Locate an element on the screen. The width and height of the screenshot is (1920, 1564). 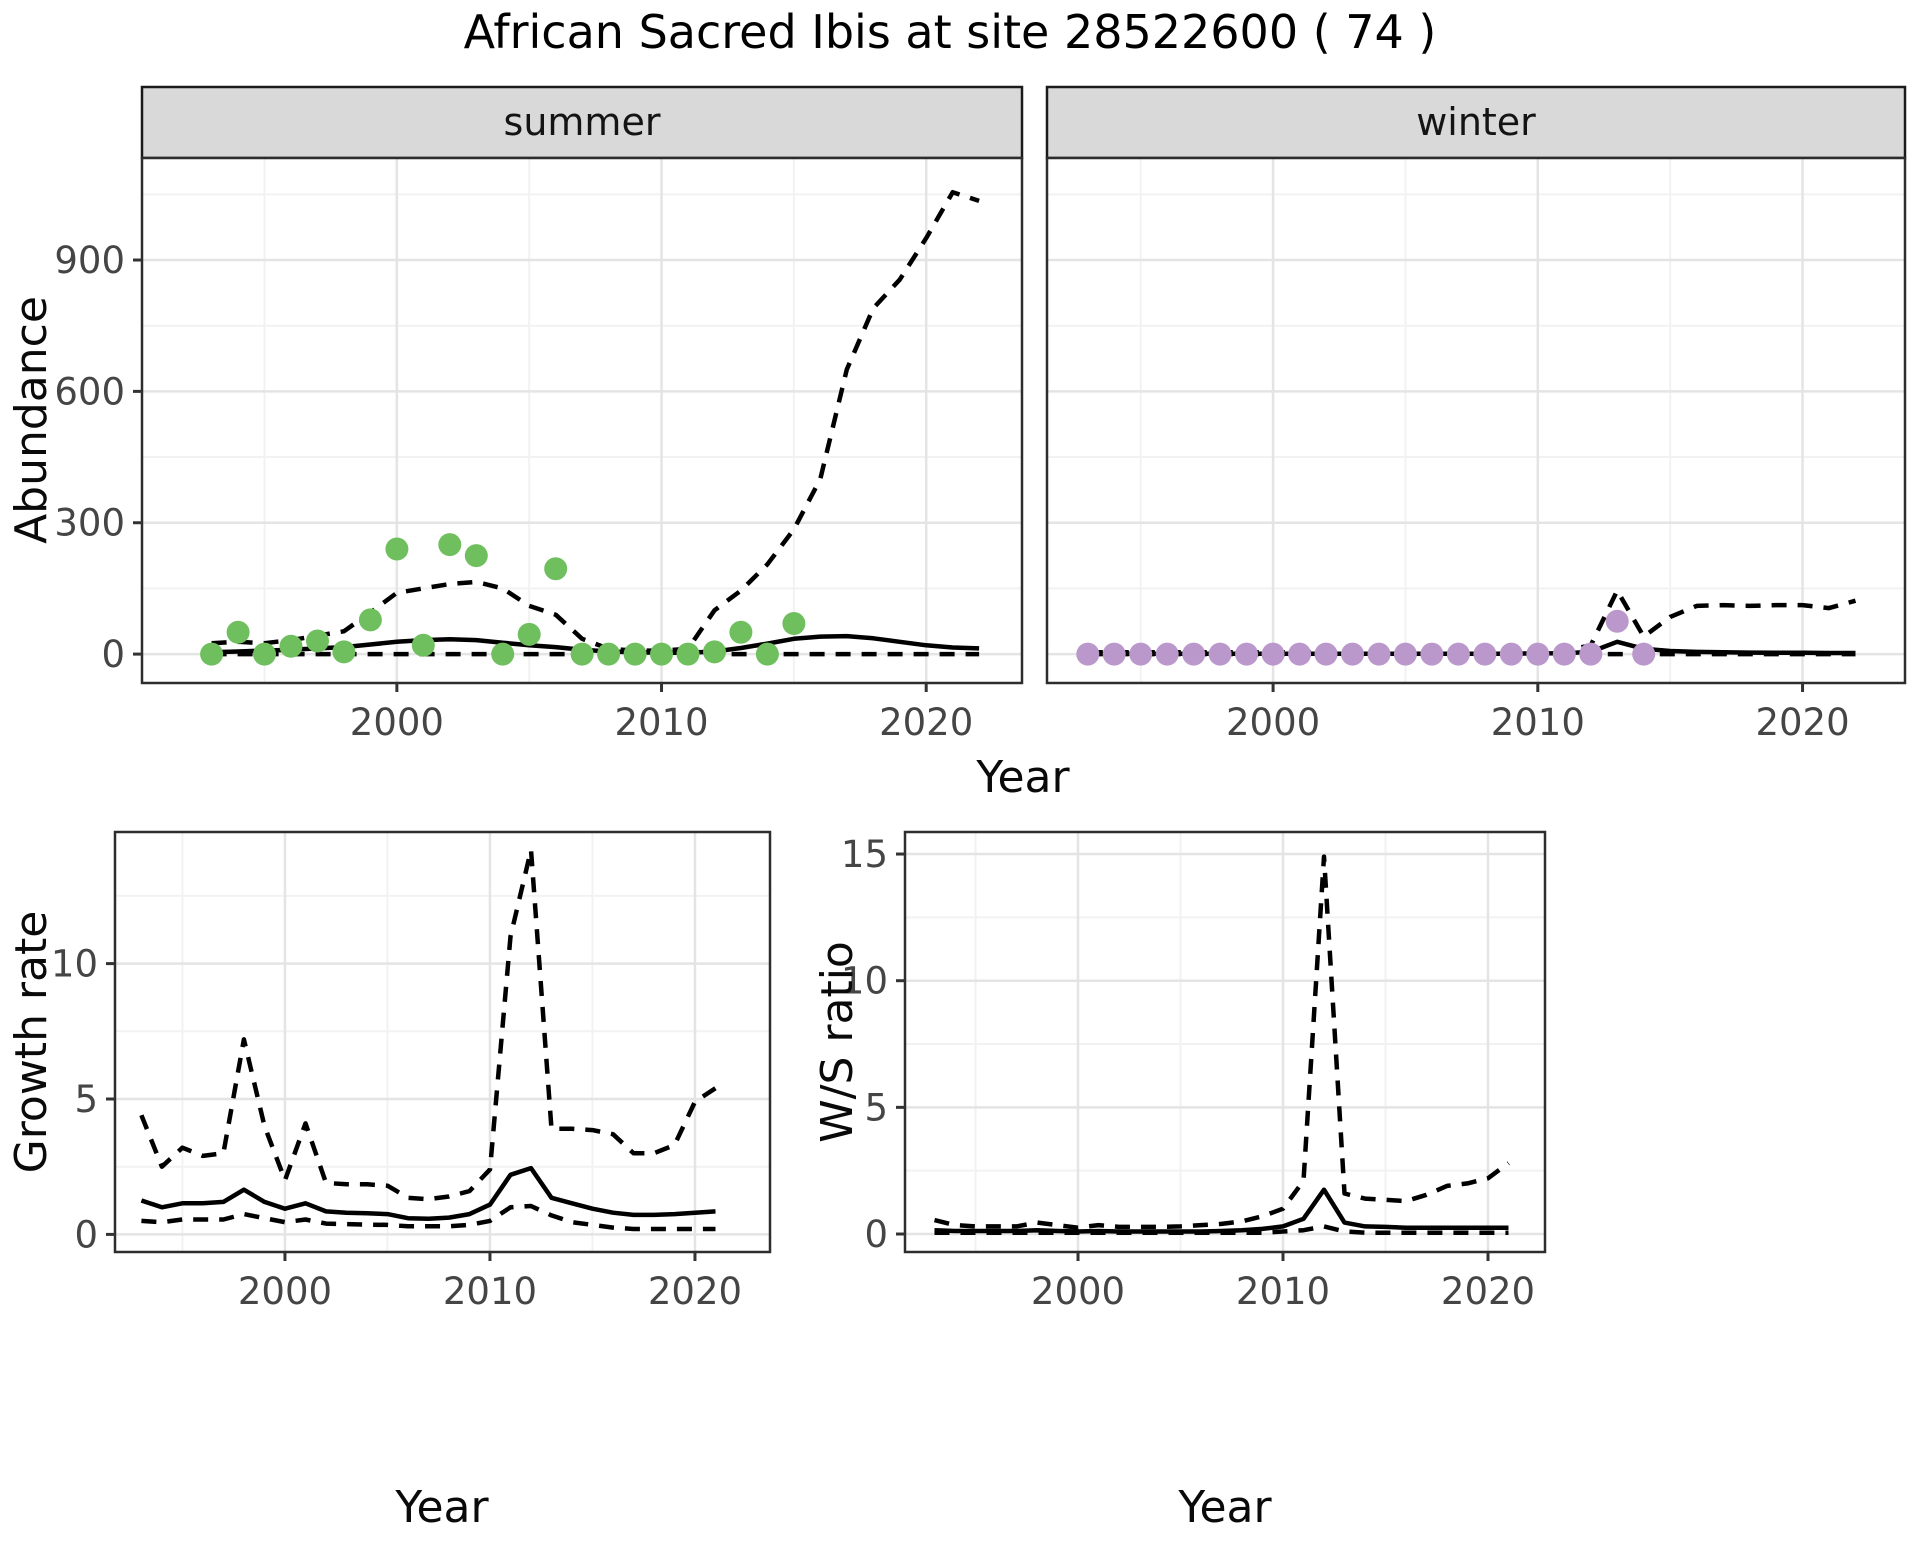
x-axis-title-year-top: Year is located at coordinates (1022, 777).